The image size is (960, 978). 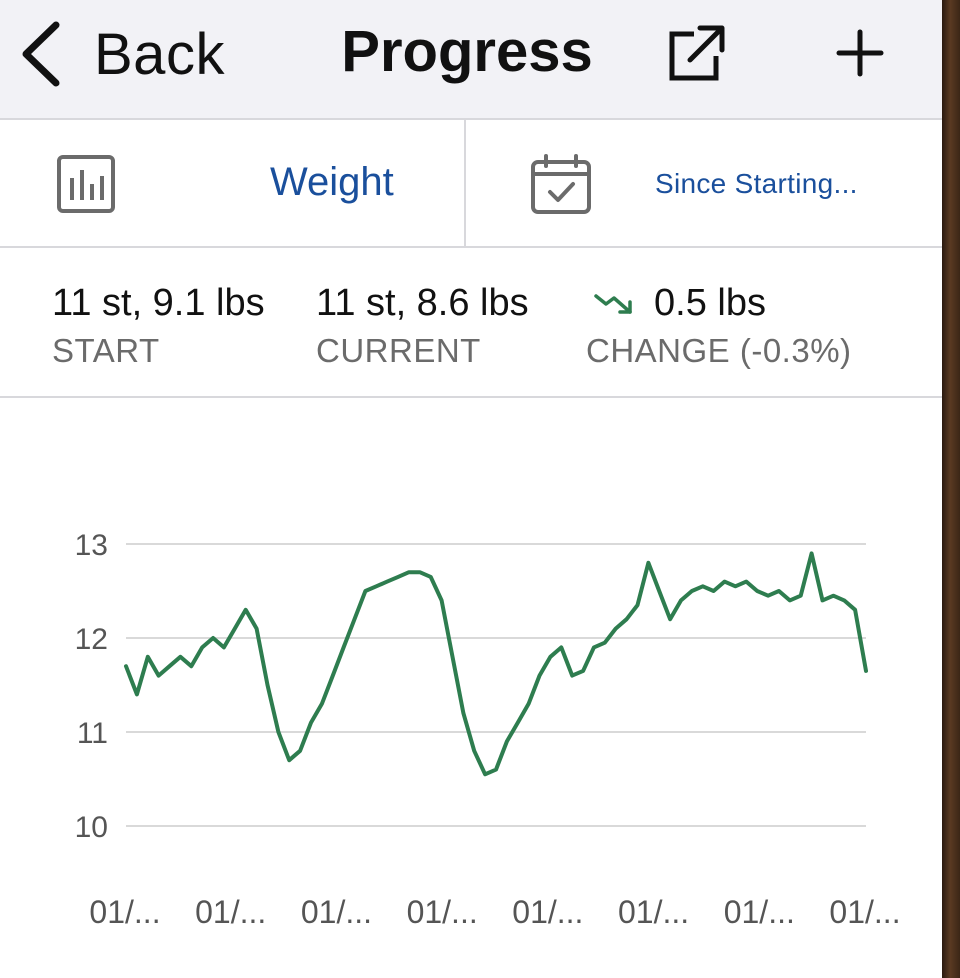 What do you see at coordinates (951, 489) in the screenshot?
I see `device-edge` at bounding box center [951, 489].